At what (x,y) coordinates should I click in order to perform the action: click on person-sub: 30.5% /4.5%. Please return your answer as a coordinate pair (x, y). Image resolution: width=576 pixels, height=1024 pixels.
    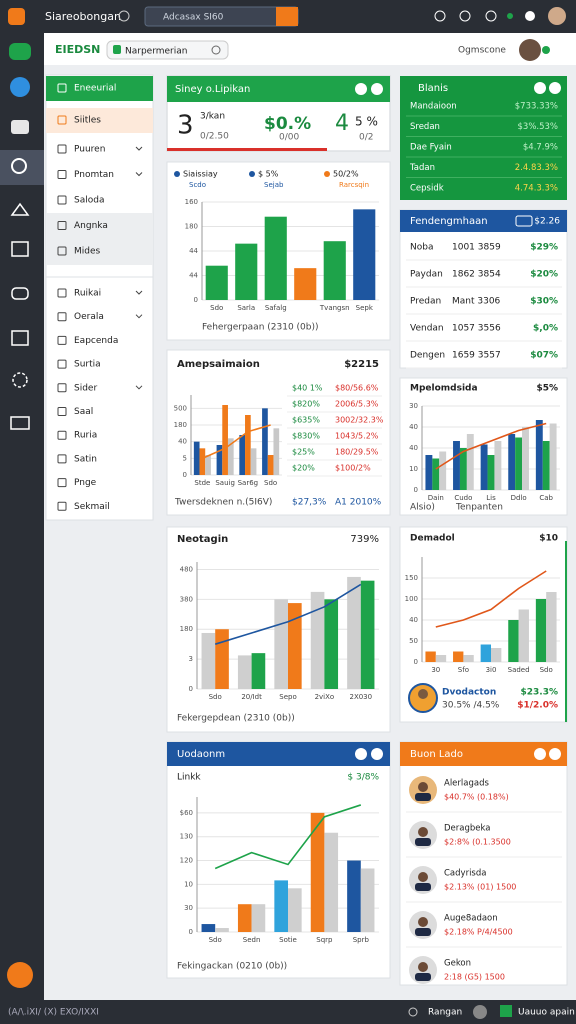
    Looking at the image, I should click on (471, 706).